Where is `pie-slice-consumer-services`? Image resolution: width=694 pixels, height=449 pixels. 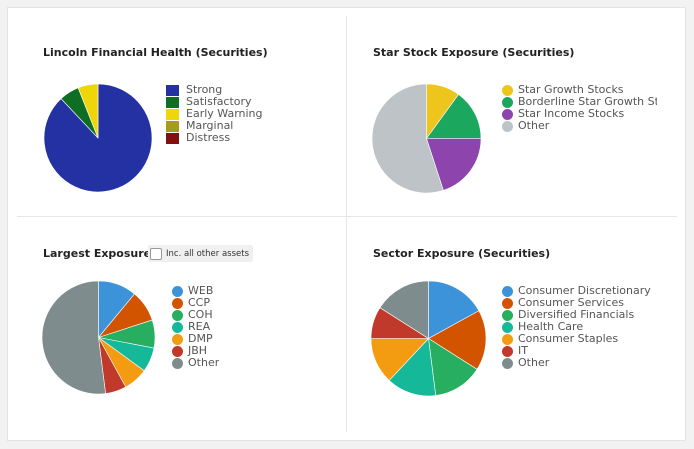
pie-slice-consumer-services is located at coordinates (457, 340).